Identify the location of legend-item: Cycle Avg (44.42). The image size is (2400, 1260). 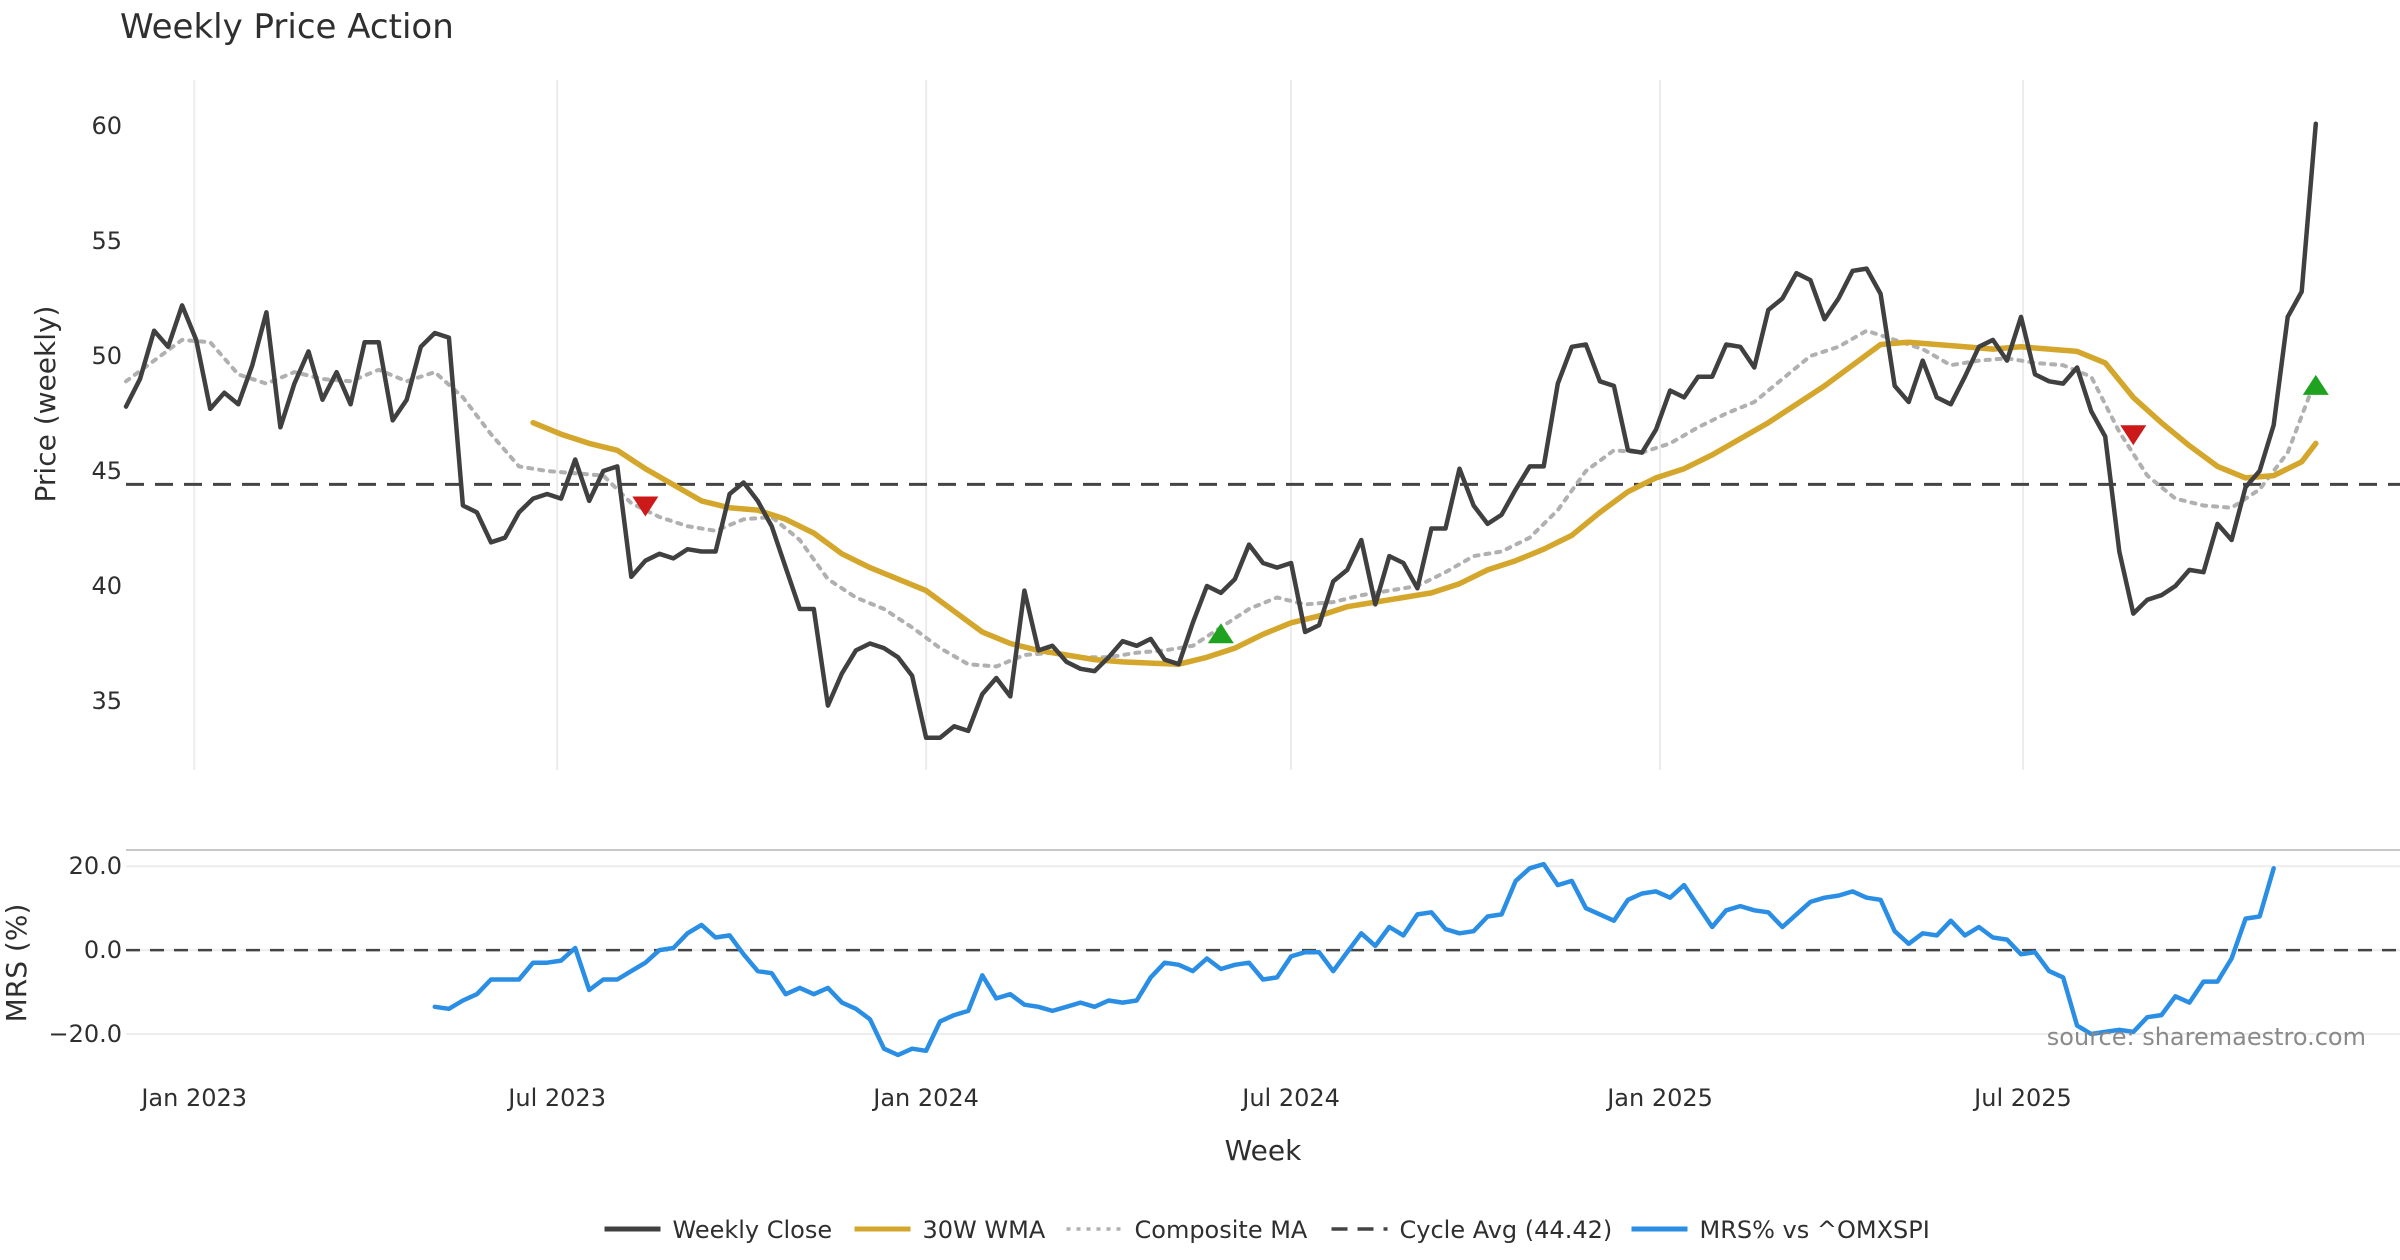
(1472, 1230).